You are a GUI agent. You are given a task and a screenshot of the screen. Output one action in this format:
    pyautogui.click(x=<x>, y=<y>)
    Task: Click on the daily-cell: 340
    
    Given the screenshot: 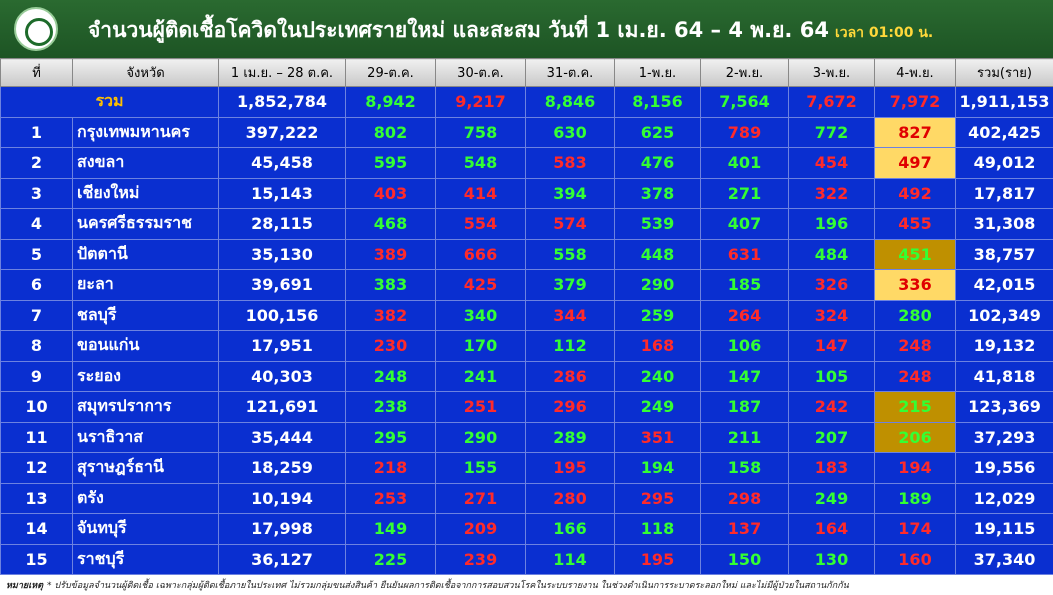 What is the action you would take?
    pyautogui.click(x=481, y=315)
    